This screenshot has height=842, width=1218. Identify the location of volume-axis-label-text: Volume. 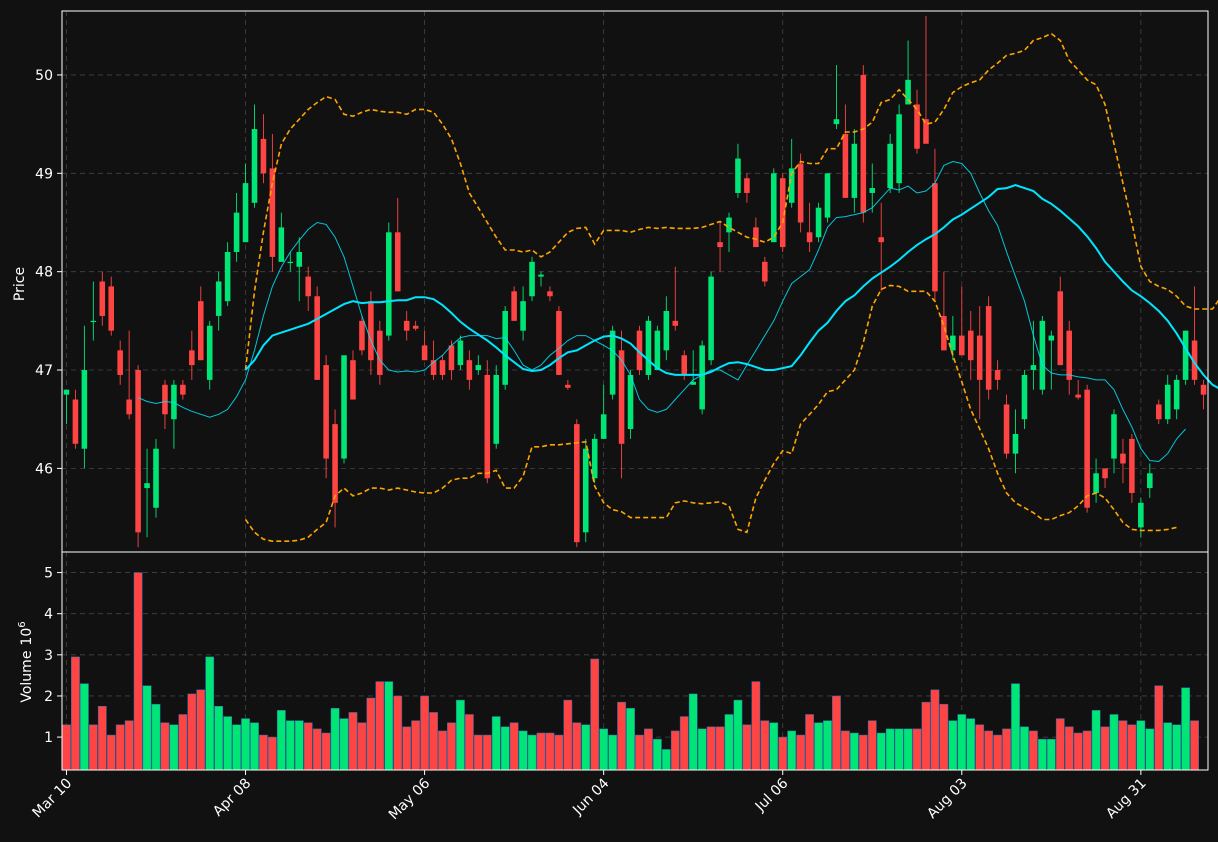
(27, 677).